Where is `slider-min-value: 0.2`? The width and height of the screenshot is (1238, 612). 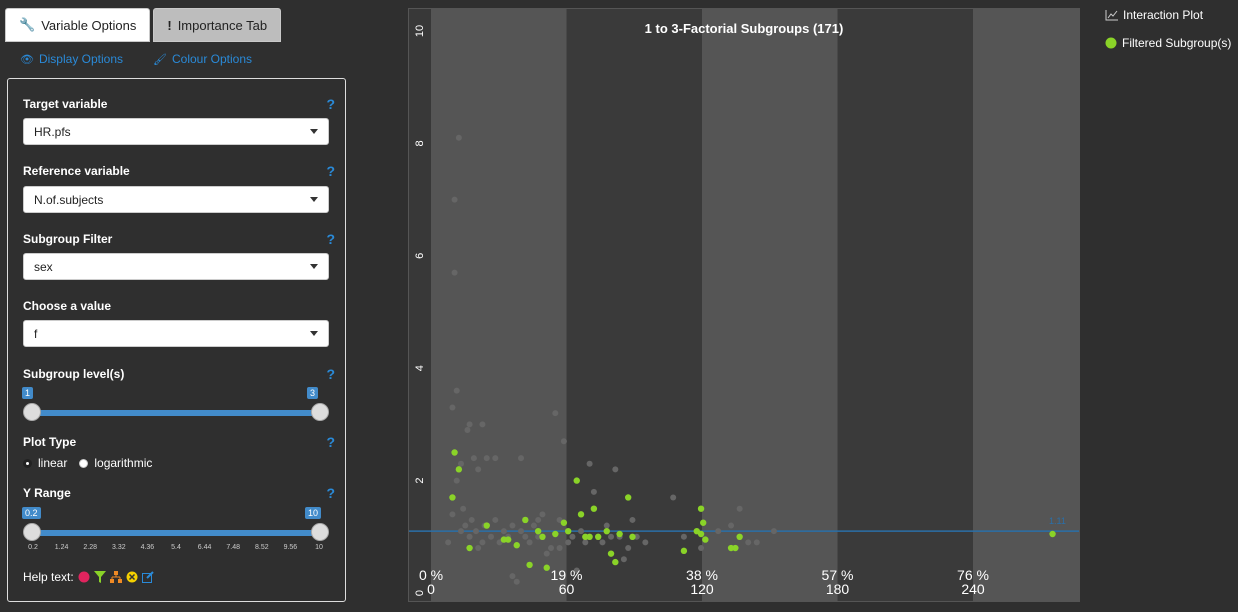
slider-min-value: 0.2 is located at coordinates (31, 513).